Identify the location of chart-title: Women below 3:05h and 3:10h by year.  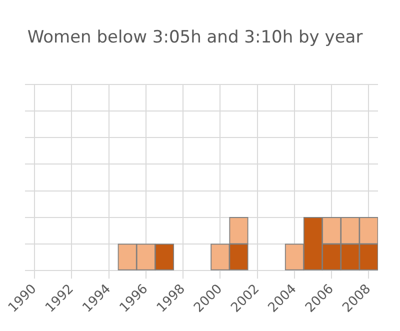
(195, 38).